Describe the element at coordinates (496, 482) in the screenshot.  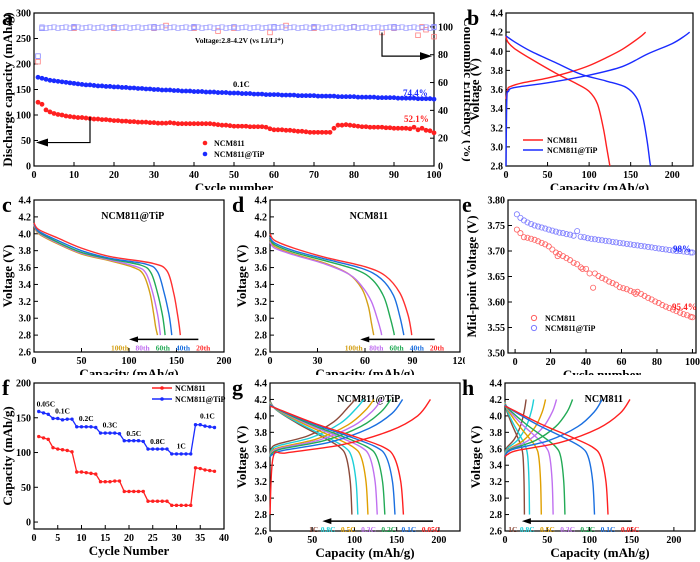
I see `y-tick-label: 3.2` at that location.